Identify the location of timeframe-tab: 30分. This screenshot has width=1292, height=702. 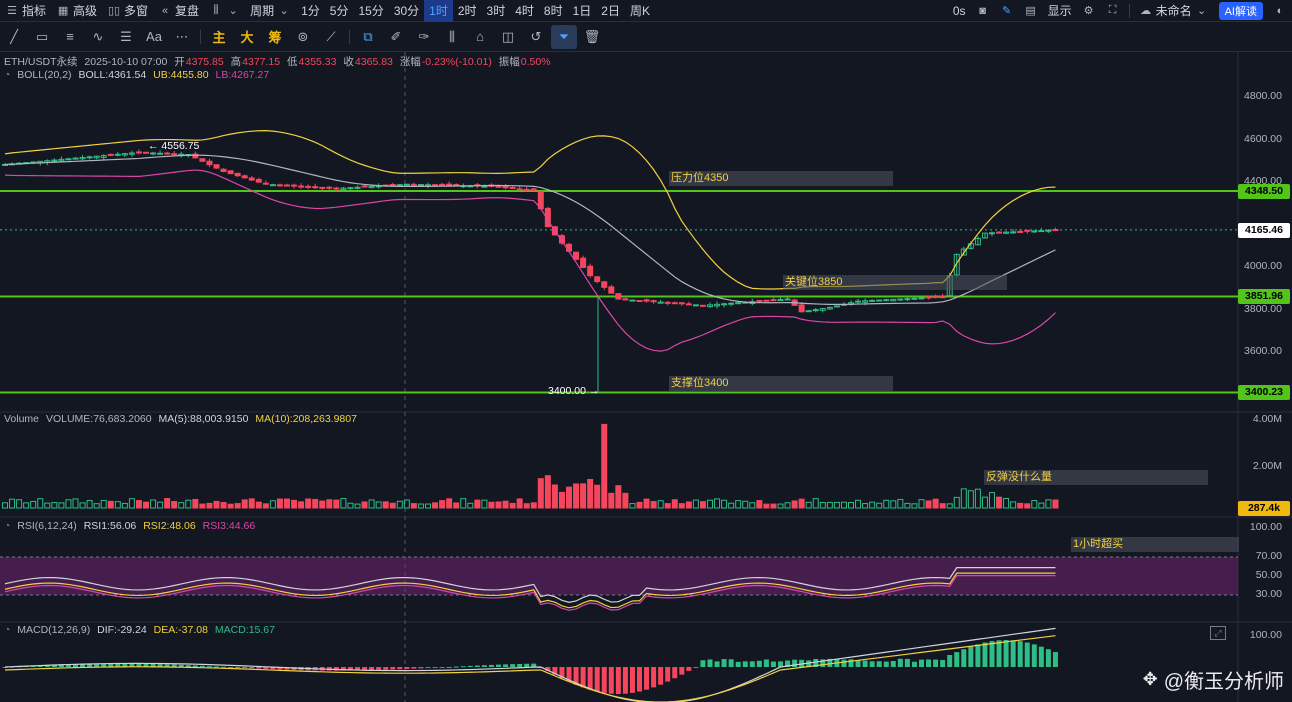
(406, 11).